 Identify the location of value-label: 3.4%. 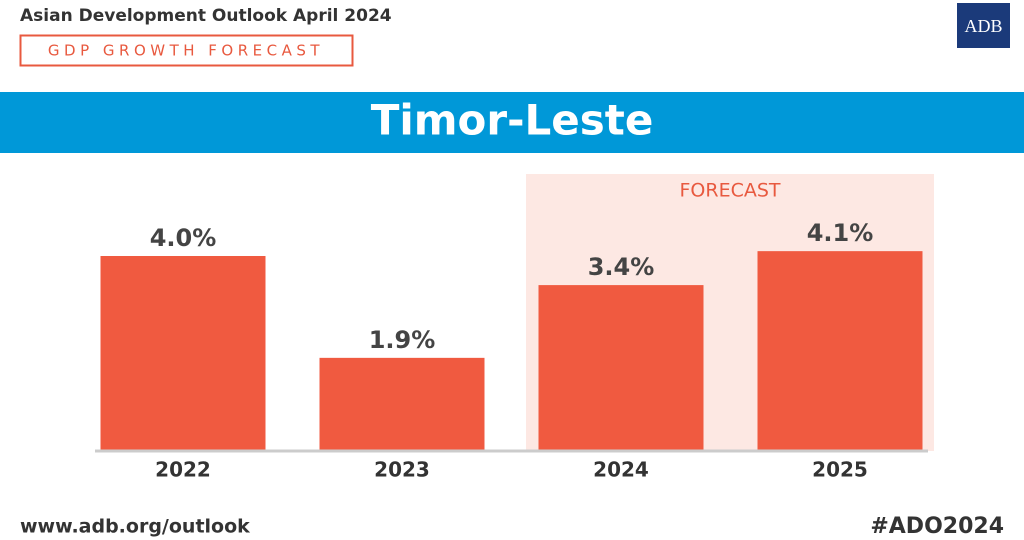
(621, 267).